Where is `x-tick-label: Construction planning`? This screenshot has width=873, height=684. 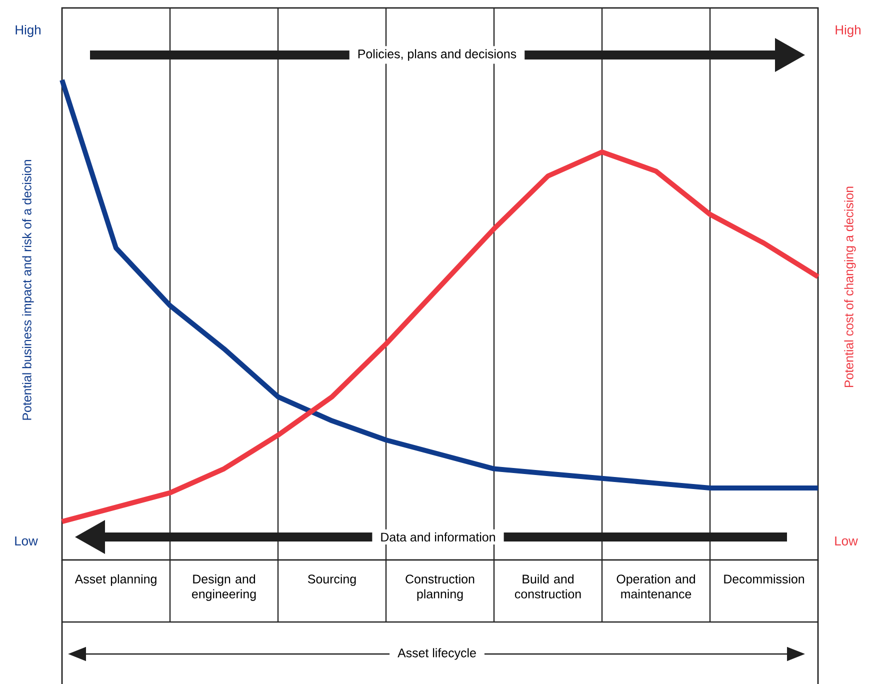 x-tick-label: Construction planning is located at coordinates (440, 587).